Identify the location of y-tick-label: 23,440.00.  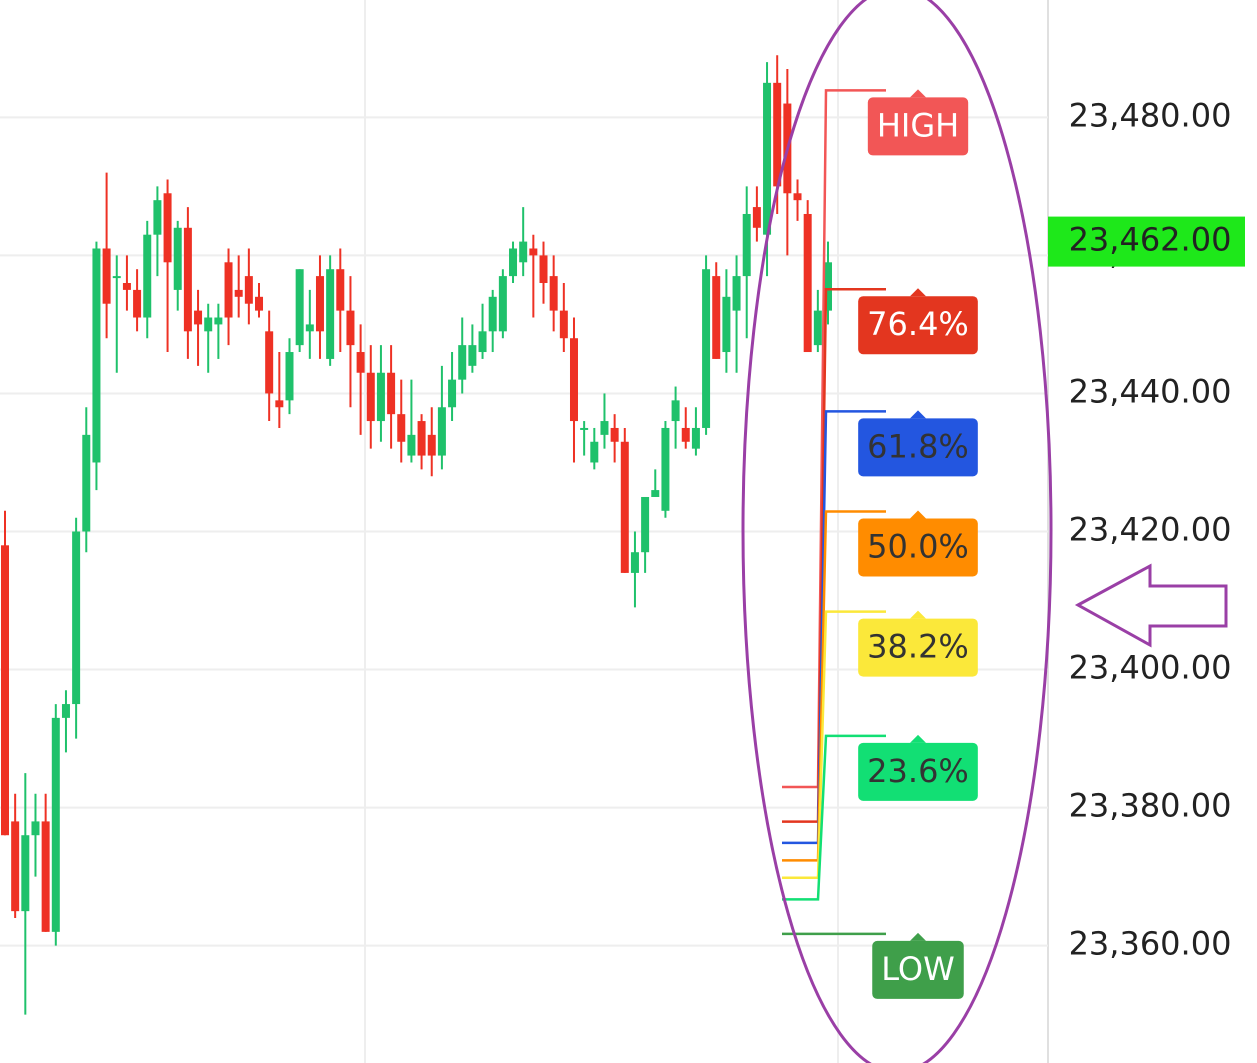
(1150, 391).